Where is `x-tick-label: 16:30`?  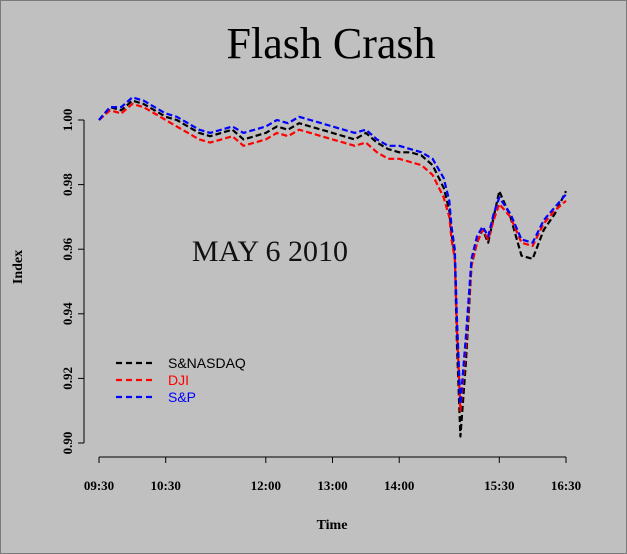 x-tick-label: 16:30 is located at coordinates (566, 485).